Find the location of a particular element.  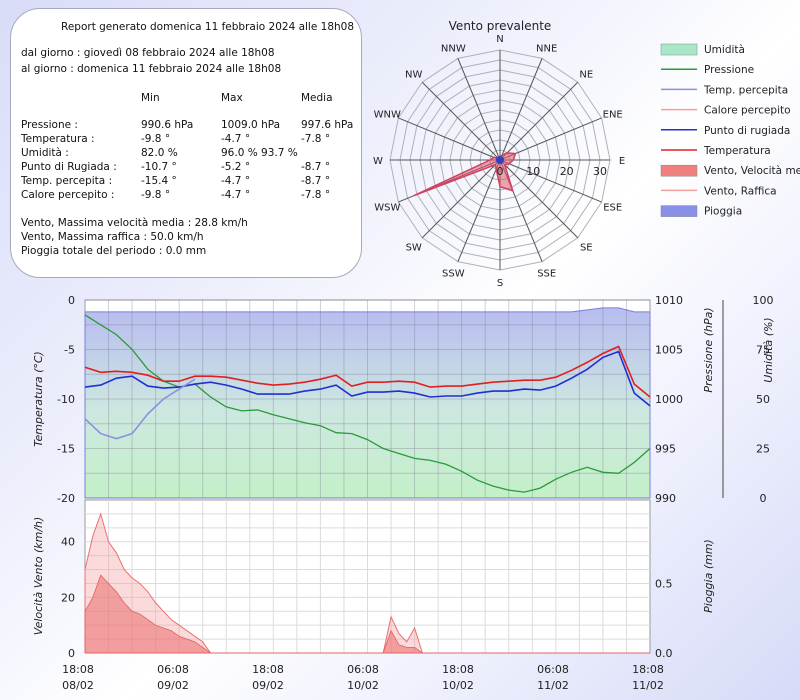

temperature-axis-title: Temperatura (°C) is located at coordinates (38, 399).